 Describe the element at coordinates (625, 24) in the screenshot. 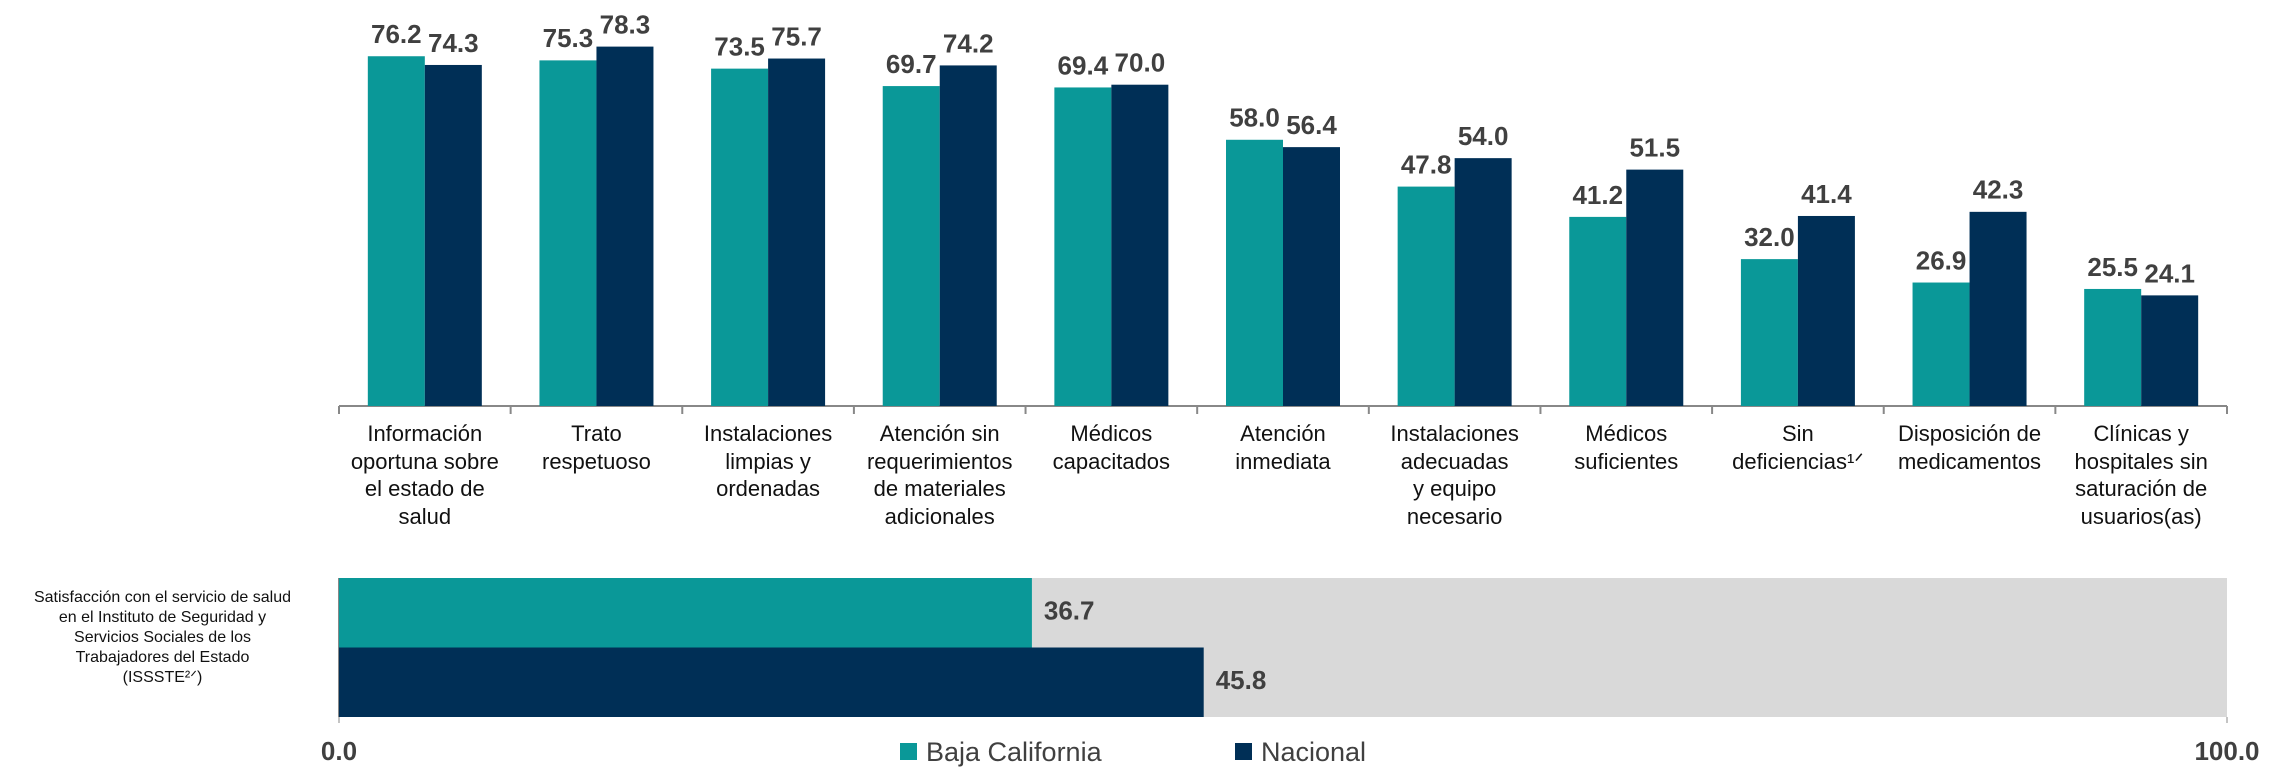

I see `value-label: 78.3` at that location.